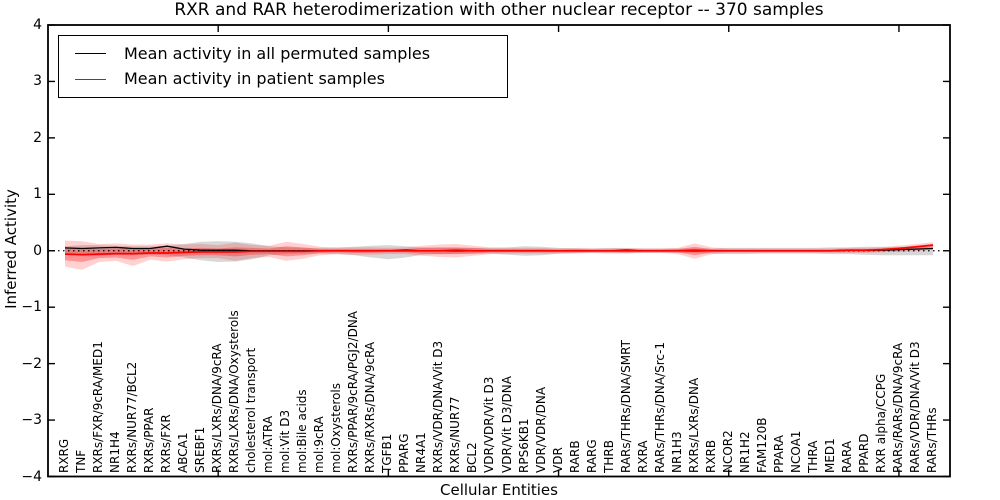  What do you see at coordinates (217, 408) in the screenshot?
I see `x-category-label: RXRs/LXRs/DNA/9cRA` at bounding box center [217, 408].